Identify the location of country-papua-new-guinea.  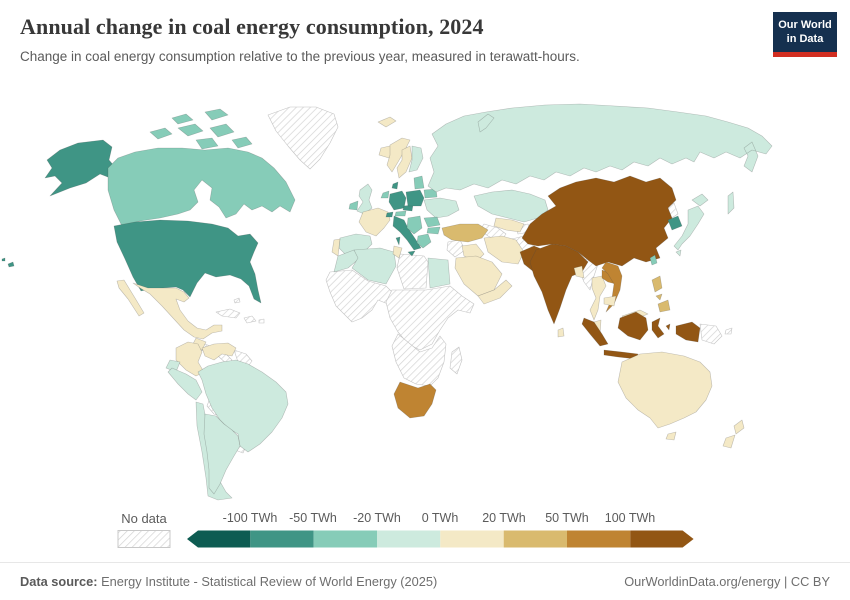
(716, 334).